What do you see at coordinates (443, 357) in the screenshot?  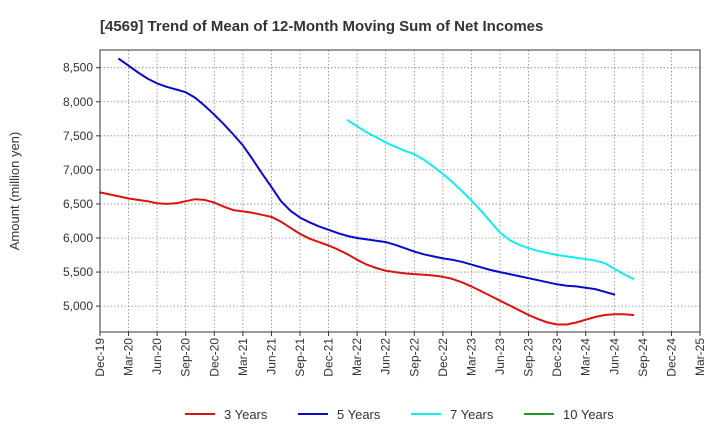 I see `x-tick-label: Dec-22` at bounding box center [443, 357].